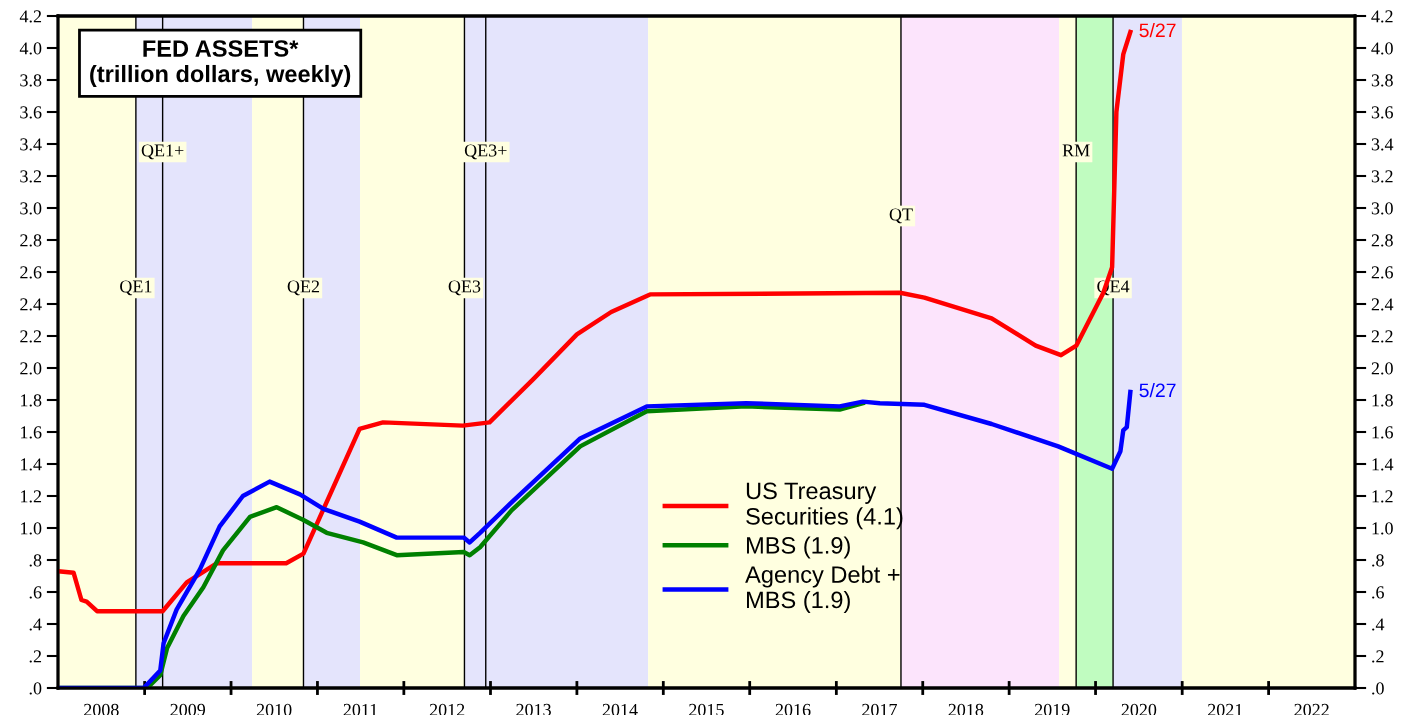 The image size is (1418, 715). I want to click on ref-line-label: RM, so click(1076, 150).